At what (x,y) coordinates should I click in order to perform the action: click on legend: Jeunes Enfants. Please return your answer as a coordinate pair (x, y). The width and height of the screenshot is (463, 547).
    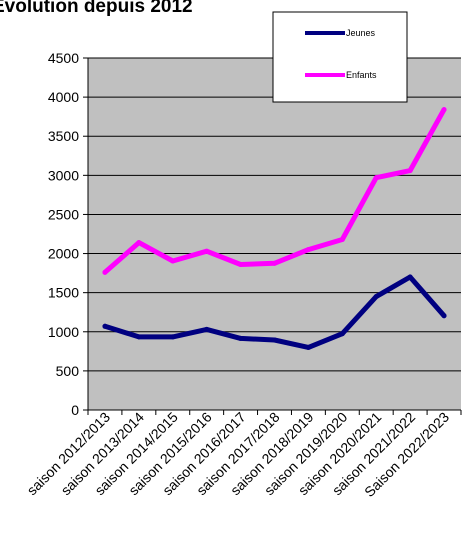
    Looking at the image, I should click on (340, 57).